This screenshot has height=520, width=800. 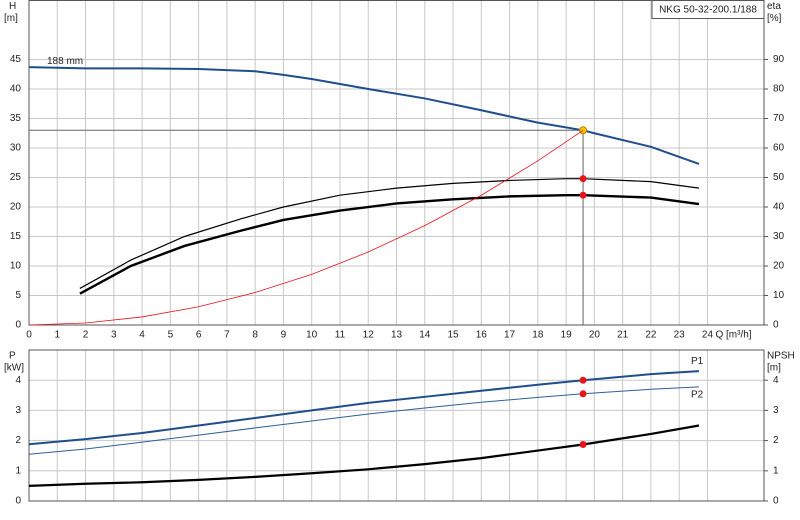 I want to click on y2-tick-label: 90, so click(x=779, y=59).